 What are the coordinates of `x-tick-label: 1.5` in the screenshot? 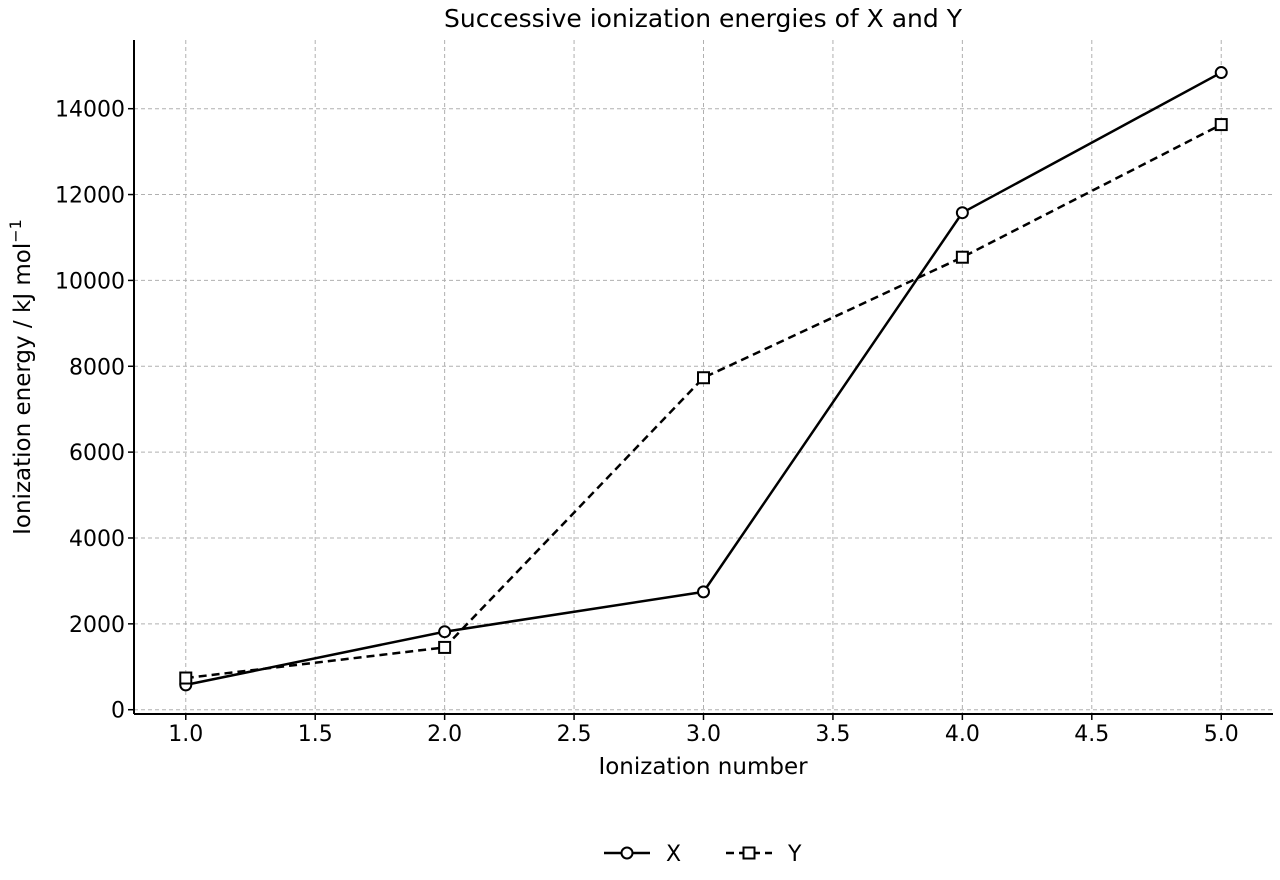 It's located at (315, 734).